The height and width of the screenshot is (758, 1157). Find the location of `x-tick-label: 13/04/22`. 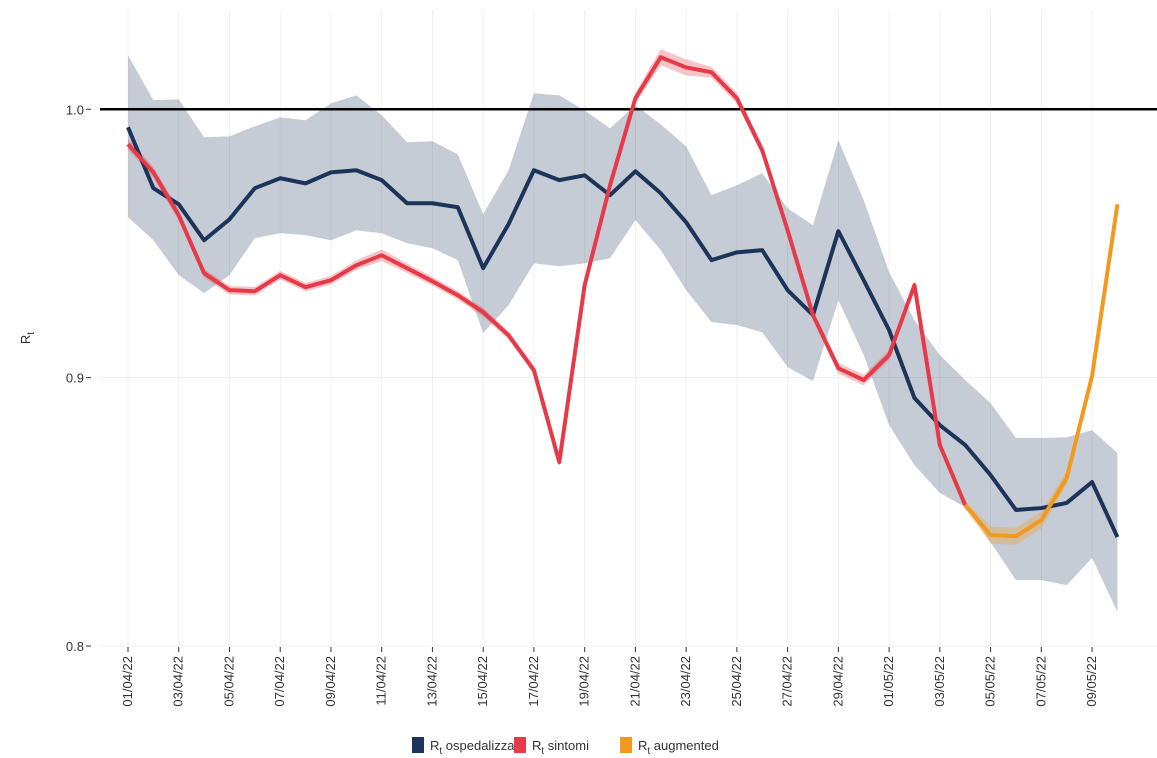

x-tick-label: 13/04/22 is located at coordinates (431, 681).